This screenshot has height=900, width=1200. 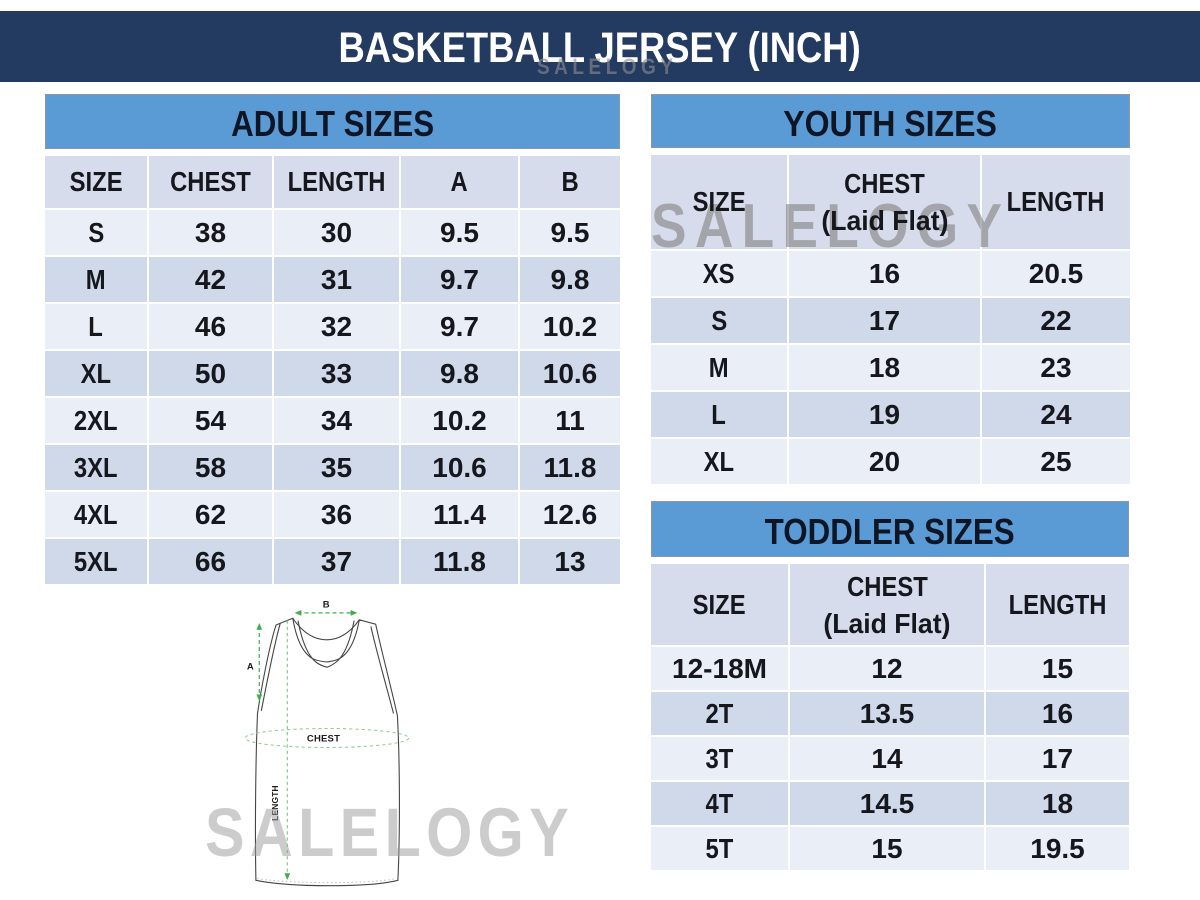 What do you see at coordinates (323, 739) in the screenshot?
I see `svg-text: CHEST` at bounding box center [323, 739].